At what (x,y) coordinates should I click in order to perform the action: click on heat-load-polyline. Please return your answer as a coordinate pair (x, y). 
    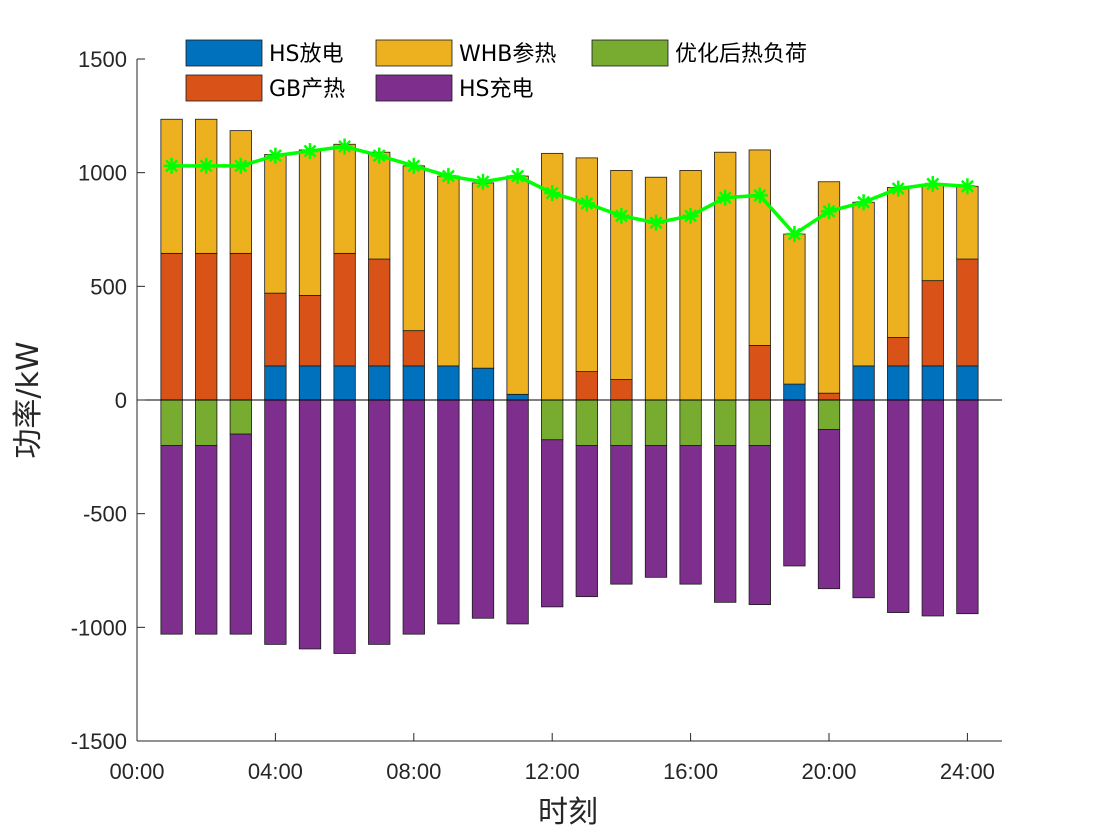
    Looking at the image, I should click on (569, 190).